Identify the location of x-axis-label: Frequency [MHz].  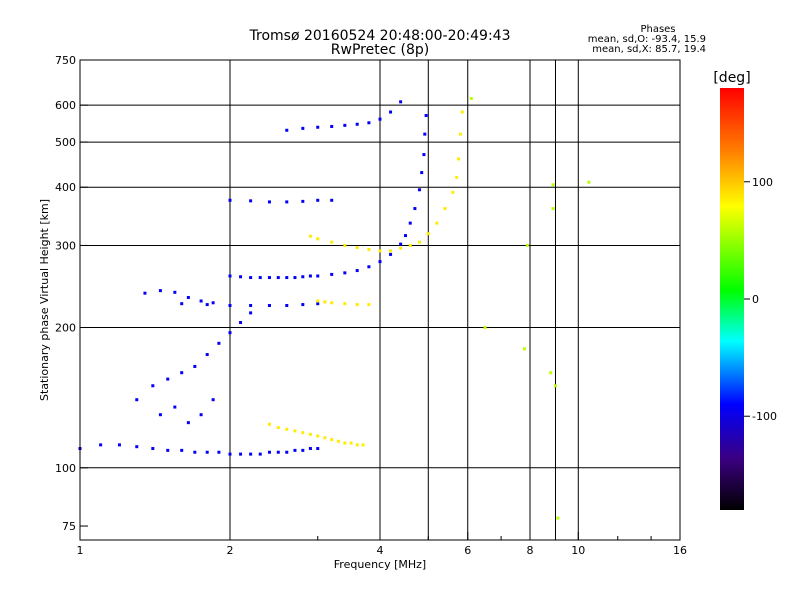
(380, 564).